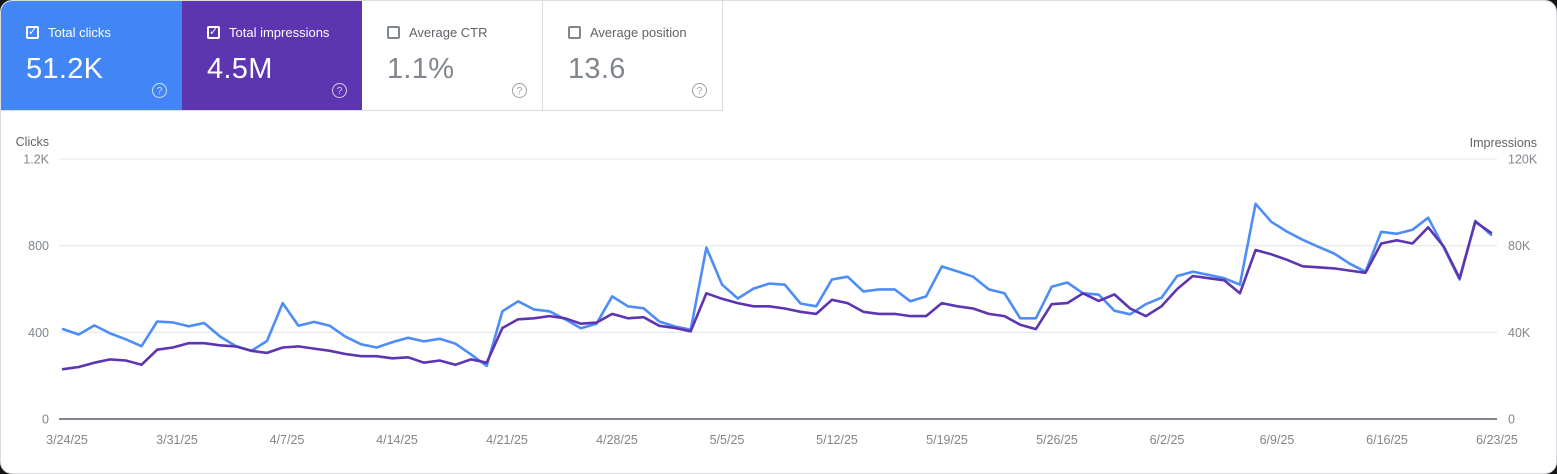  What do you see at coordinates (947, 440) in the screenshot?
I see `x-axis-label: 5/19/25` at bounding box center [947, 440].